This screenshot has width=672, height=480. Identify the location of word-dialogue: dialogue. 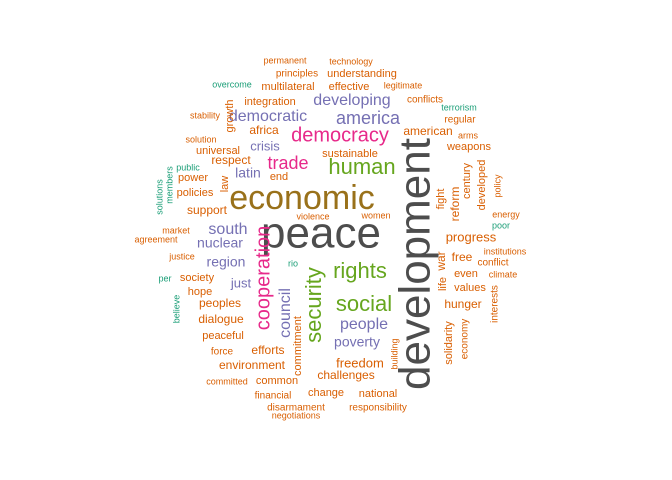
(221, 319).